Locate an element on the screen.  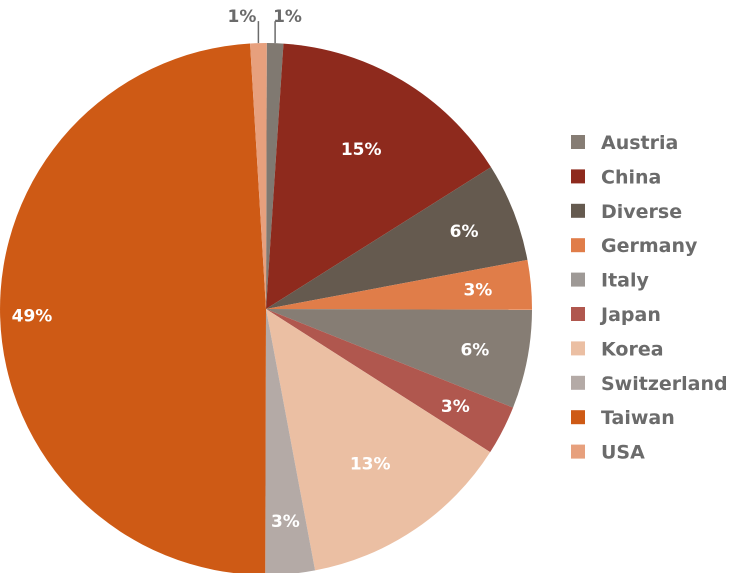
slice-value-label-korea-6: 13% is located at coordinates (370, 464).